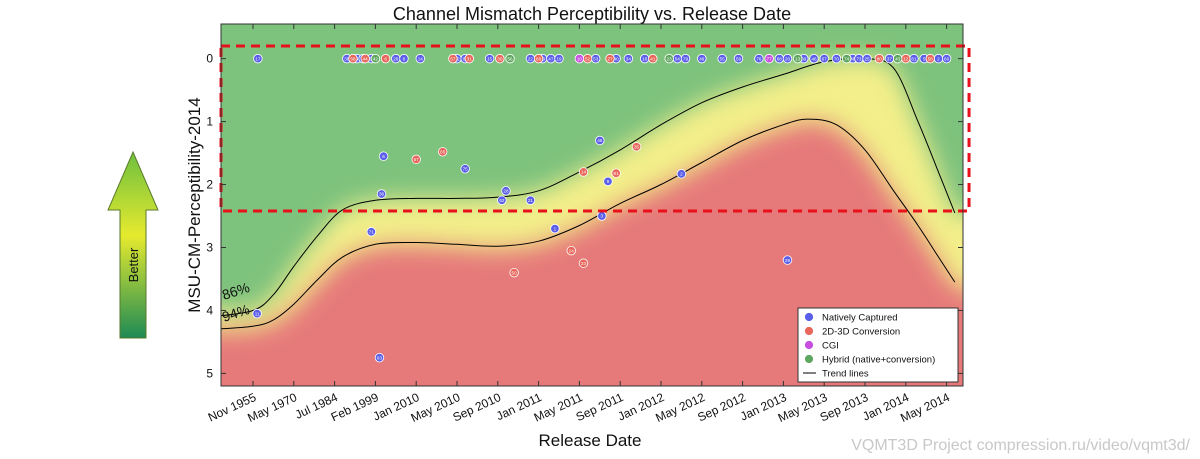  I want to click on data-point: 17, so click(258, 58).